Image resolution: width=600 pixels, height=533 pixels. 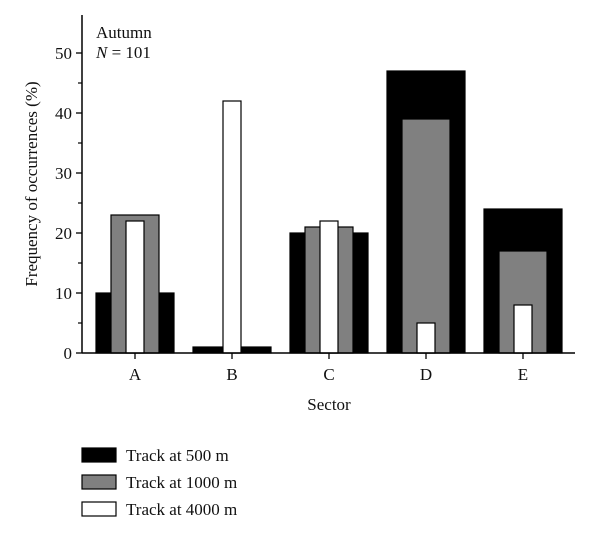 What do you see at coordinates (102, 52) in the screenshot?
I see `annotation-n-symbol: N` at bounding box center [102, 52].